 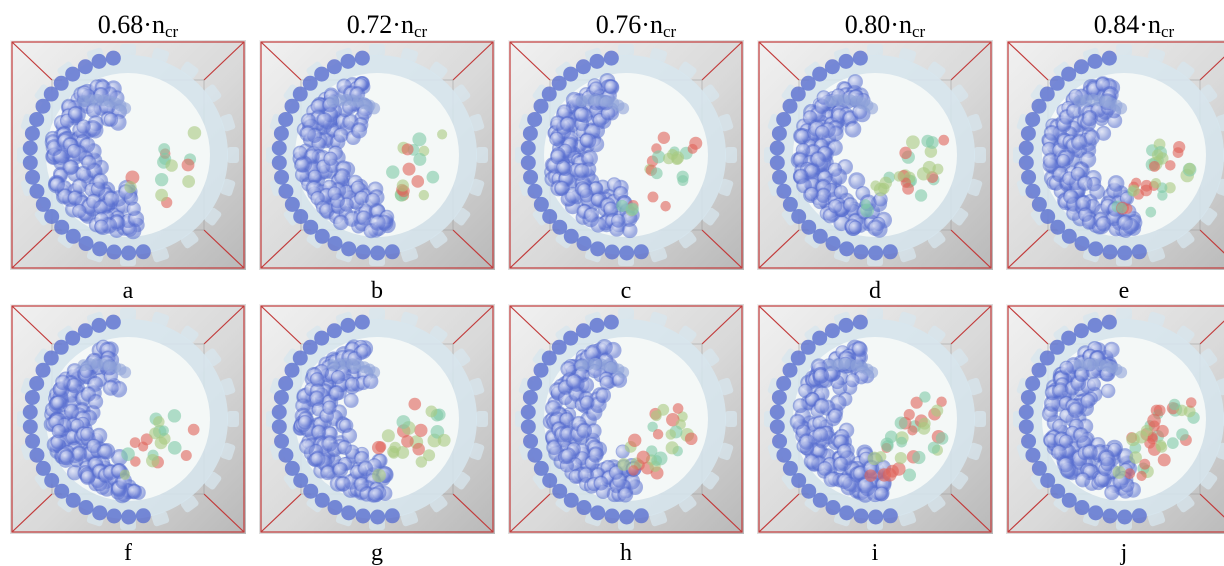 What do you see at coordinates (626, 291) in the screenshot?
I see `panel-label: c` at bounding box center [626, 291].